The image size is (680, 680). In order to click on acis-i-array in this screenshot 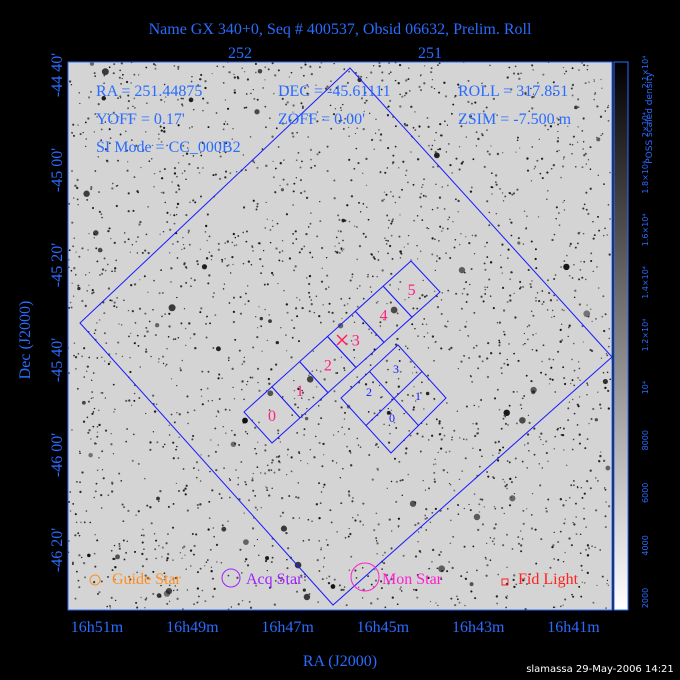, I will do `click(393, 399)`.